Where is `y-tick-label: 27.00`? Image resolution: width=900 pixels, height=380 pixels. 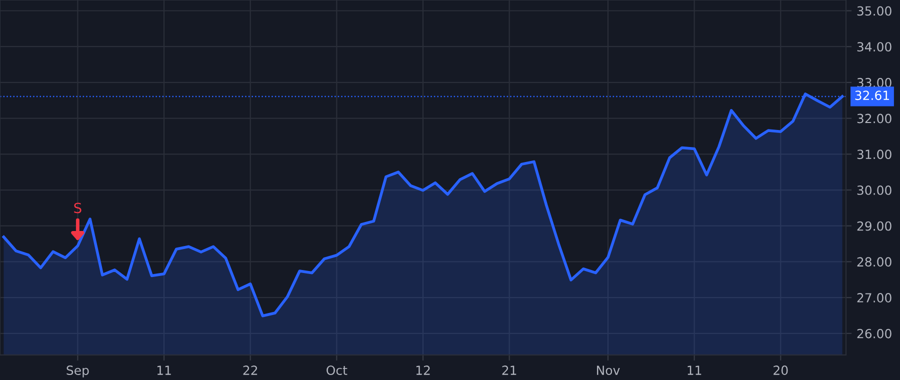 y-tick-label: 27.00 is located at coordinates (874, 297).